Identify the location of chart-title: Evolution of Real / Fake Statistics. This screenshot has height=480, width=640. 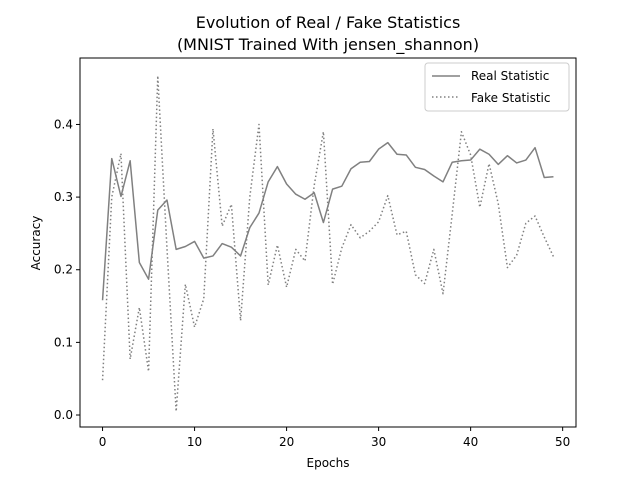
(328, 22).